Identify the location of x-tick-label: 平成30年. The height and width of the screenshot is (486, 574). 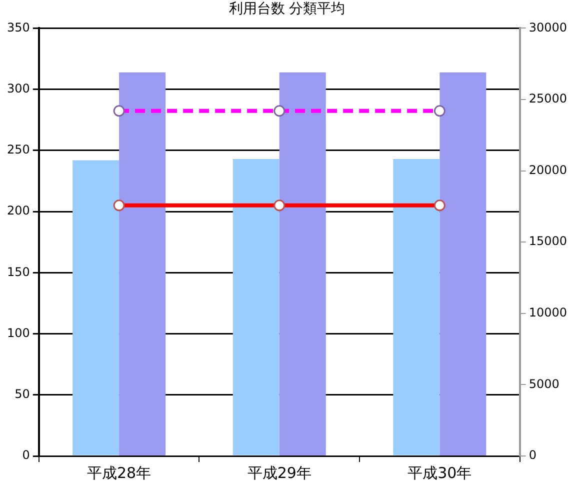
(440, 473).